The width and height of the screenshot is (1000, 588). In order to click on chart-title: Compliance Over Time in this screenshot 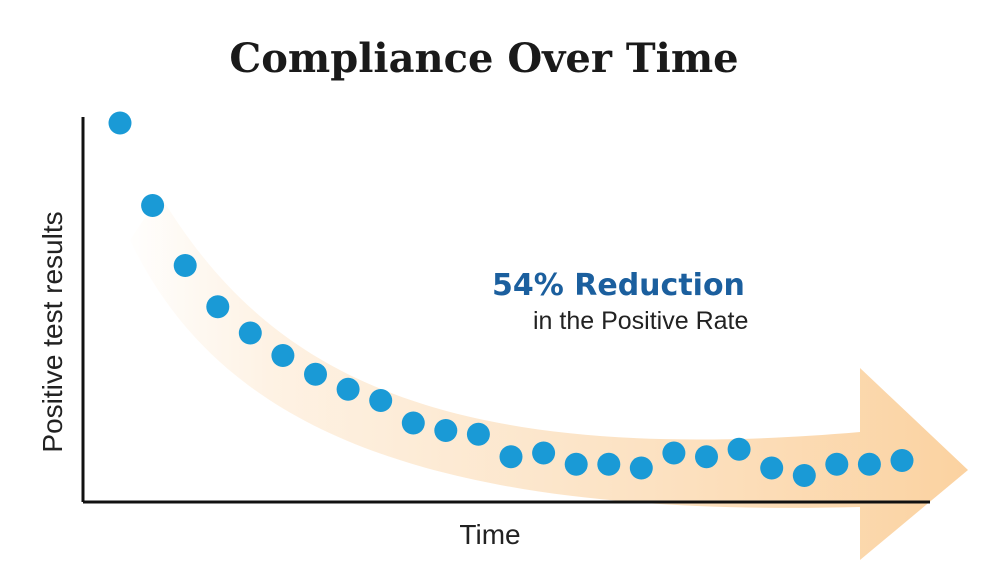, I will do `click(483, 58)`.